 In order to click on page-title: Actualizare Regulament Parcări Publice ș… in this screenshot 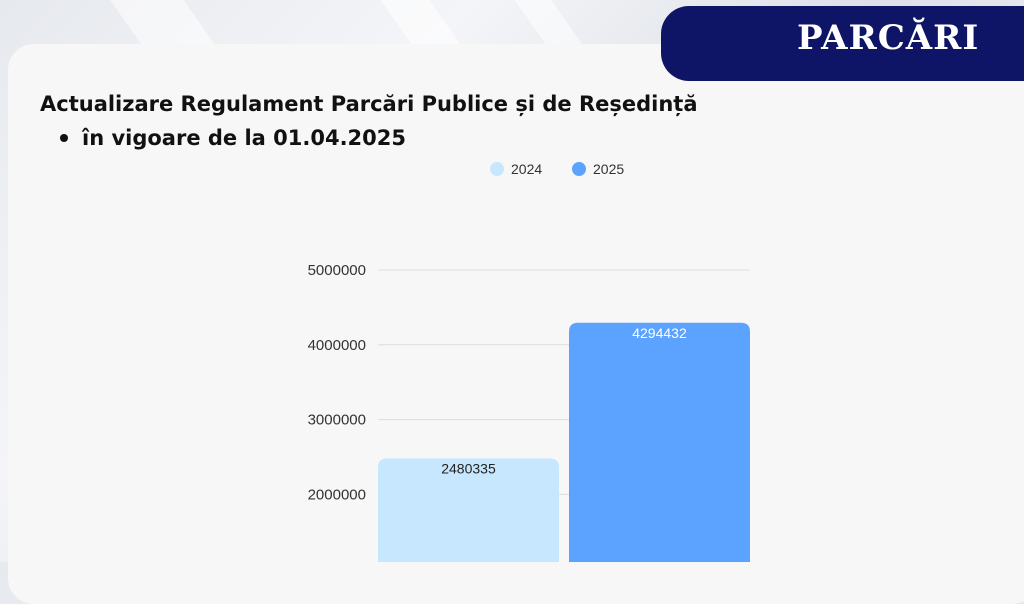, I will do `click(369, 104)`.